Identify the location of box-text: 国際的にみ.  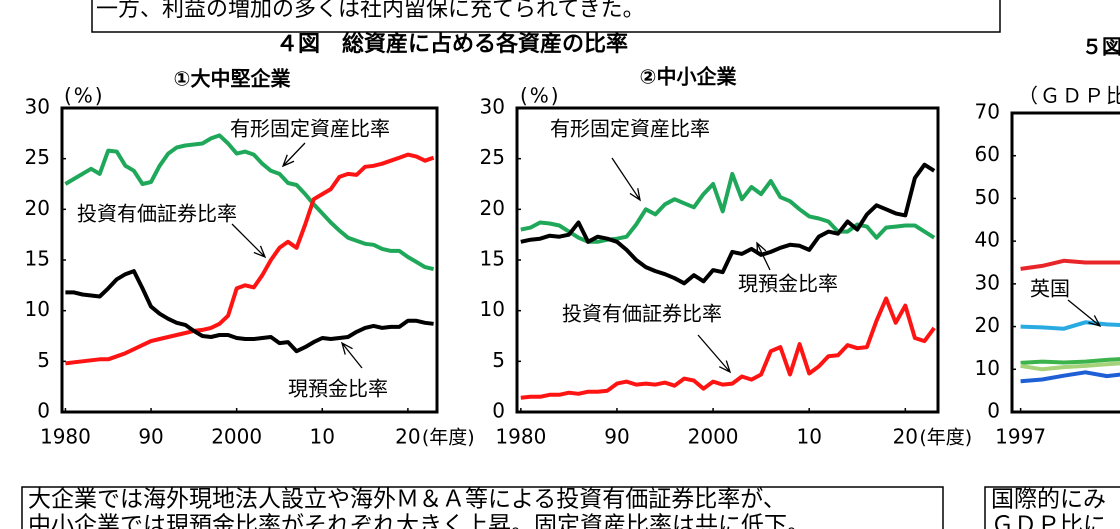
(1048, 500).